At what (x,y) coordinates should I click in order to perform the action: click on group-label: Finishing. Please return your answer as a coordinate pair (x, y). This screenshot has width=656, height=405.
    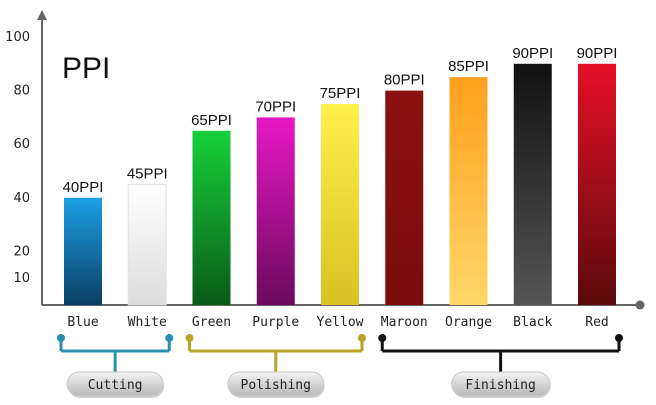
    Looking at the image, I should click on (500, 385).